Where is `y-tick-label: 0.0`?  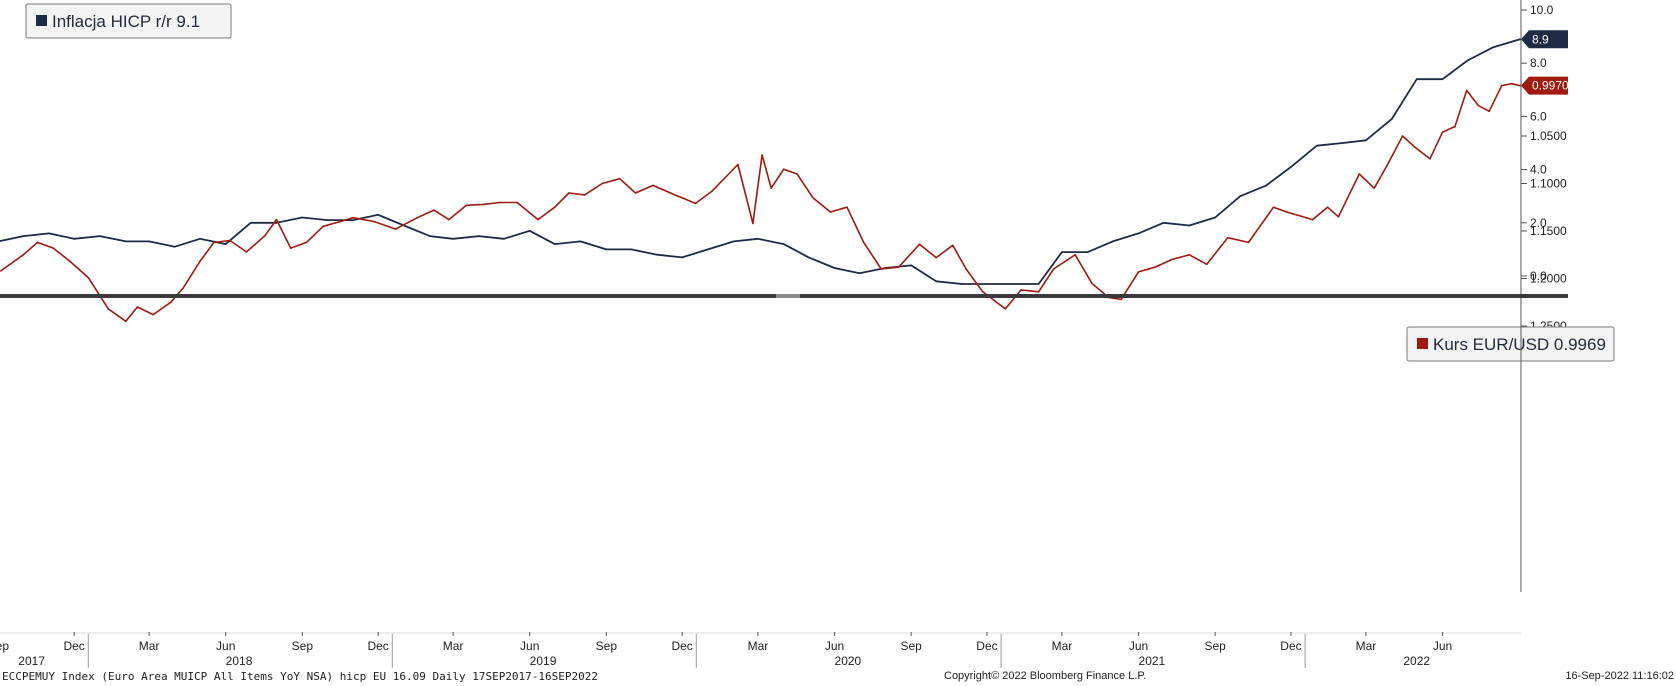
y-tick-label: 0.0 is located at coordinates (1538, 276).